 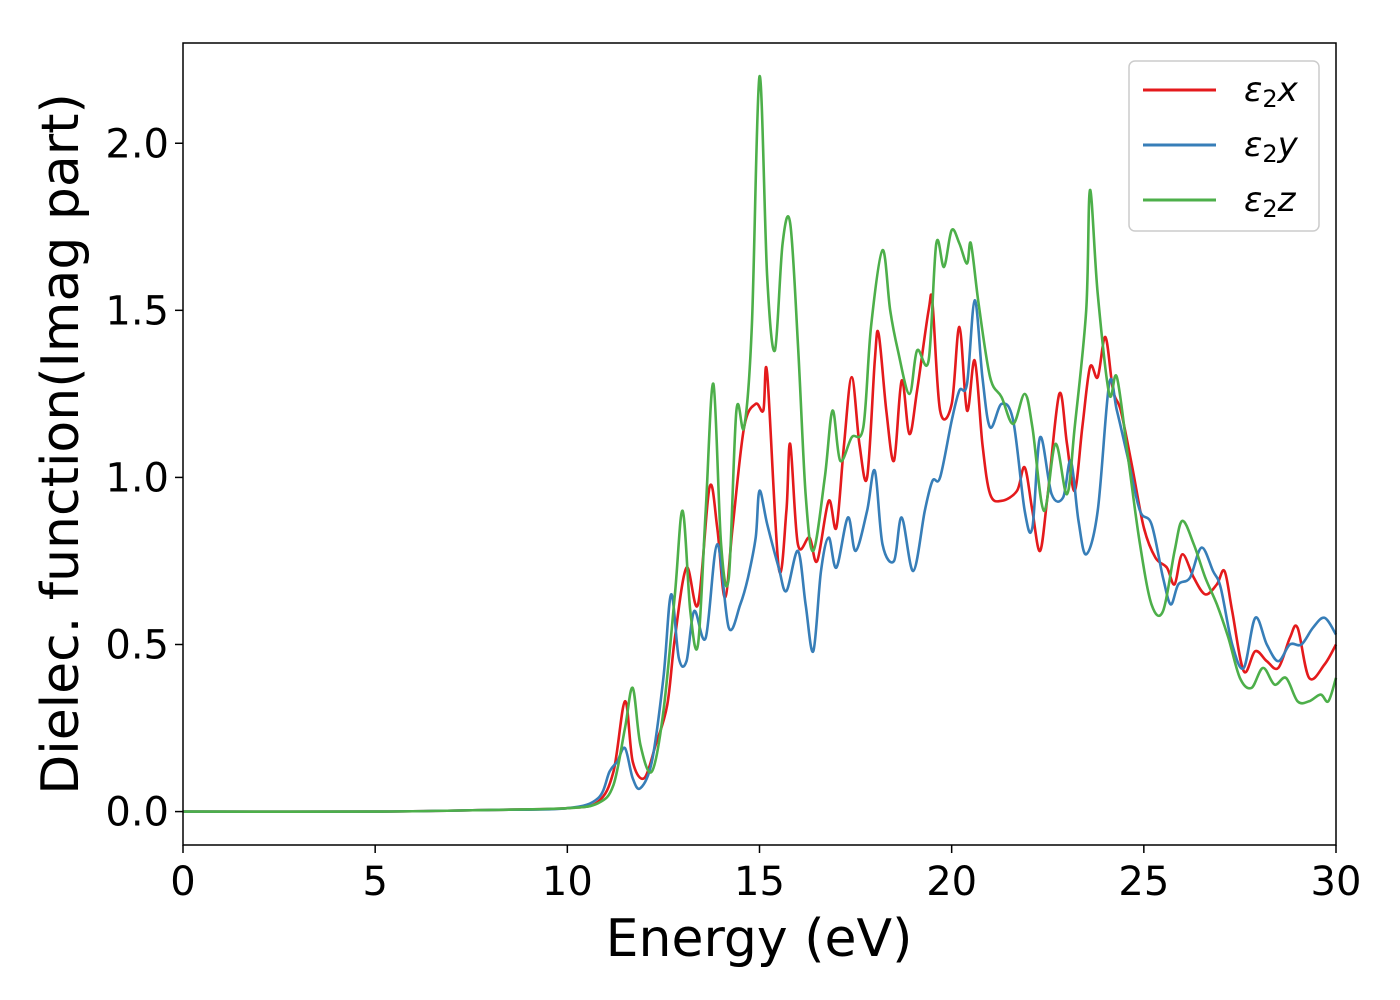 What do you see at coordinates (137, 646) in the screenshot?
I see `y-tick-label: 0.5` at bounding box center [137, 646].